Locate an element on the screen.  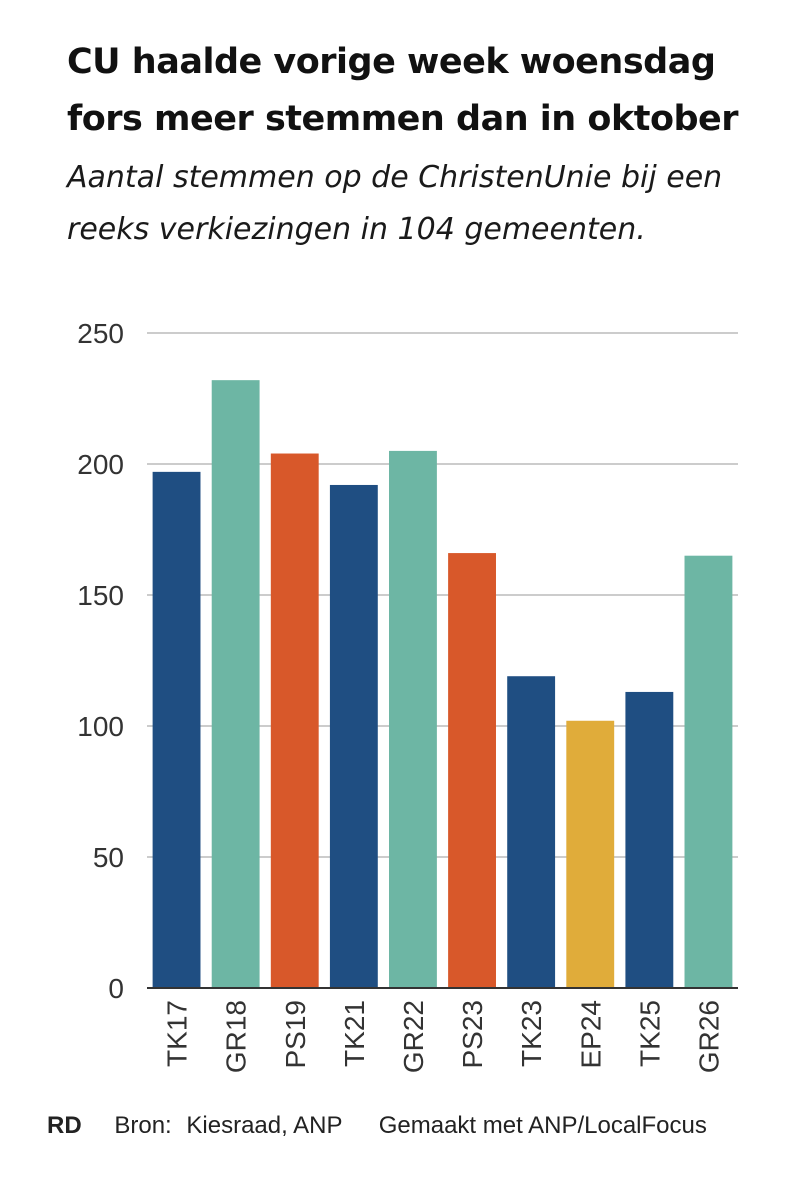
publisher-logo: RD is located at coordinates (64, 1125).